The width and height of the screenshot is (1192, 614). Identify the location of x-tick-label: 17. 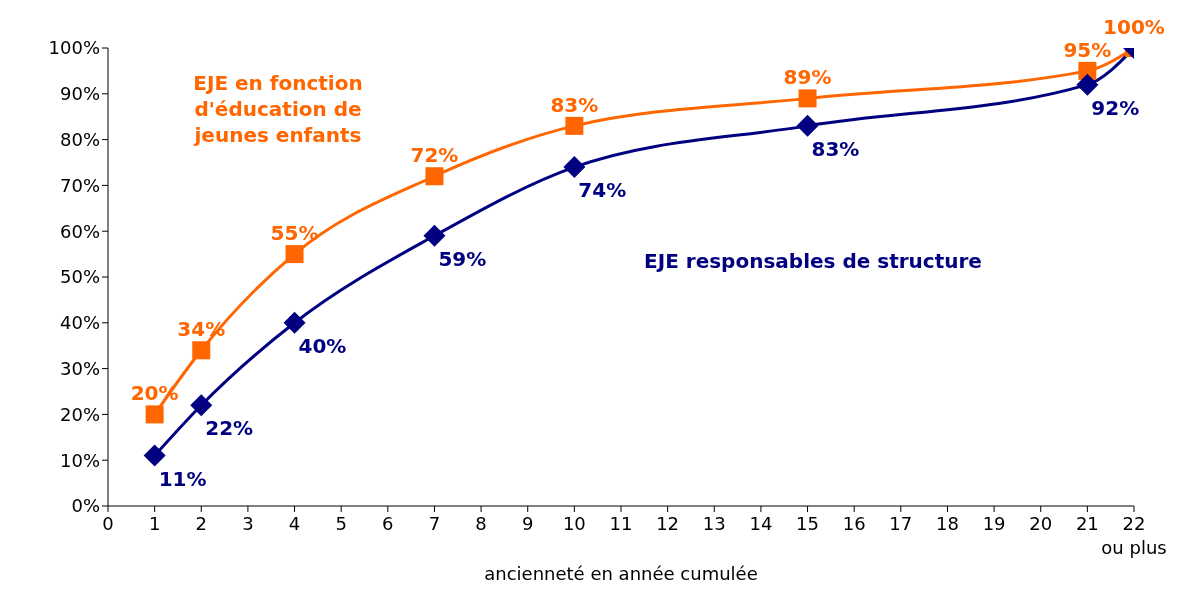
(901, 523).